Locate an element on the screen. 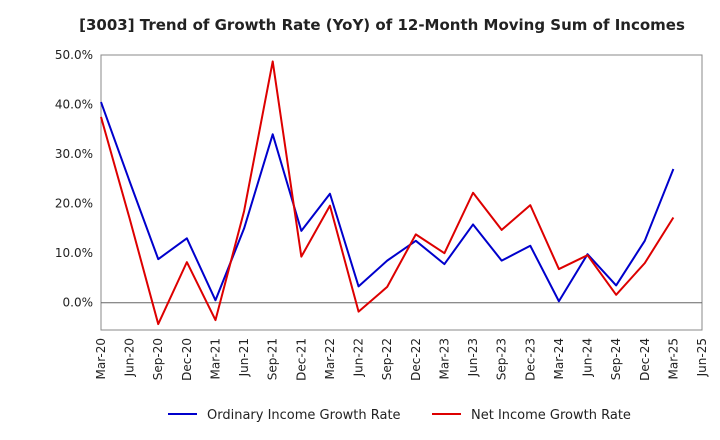 The image size is (720, 440). x-tick-label: Dec-22 is located at coordinates (416, 359).